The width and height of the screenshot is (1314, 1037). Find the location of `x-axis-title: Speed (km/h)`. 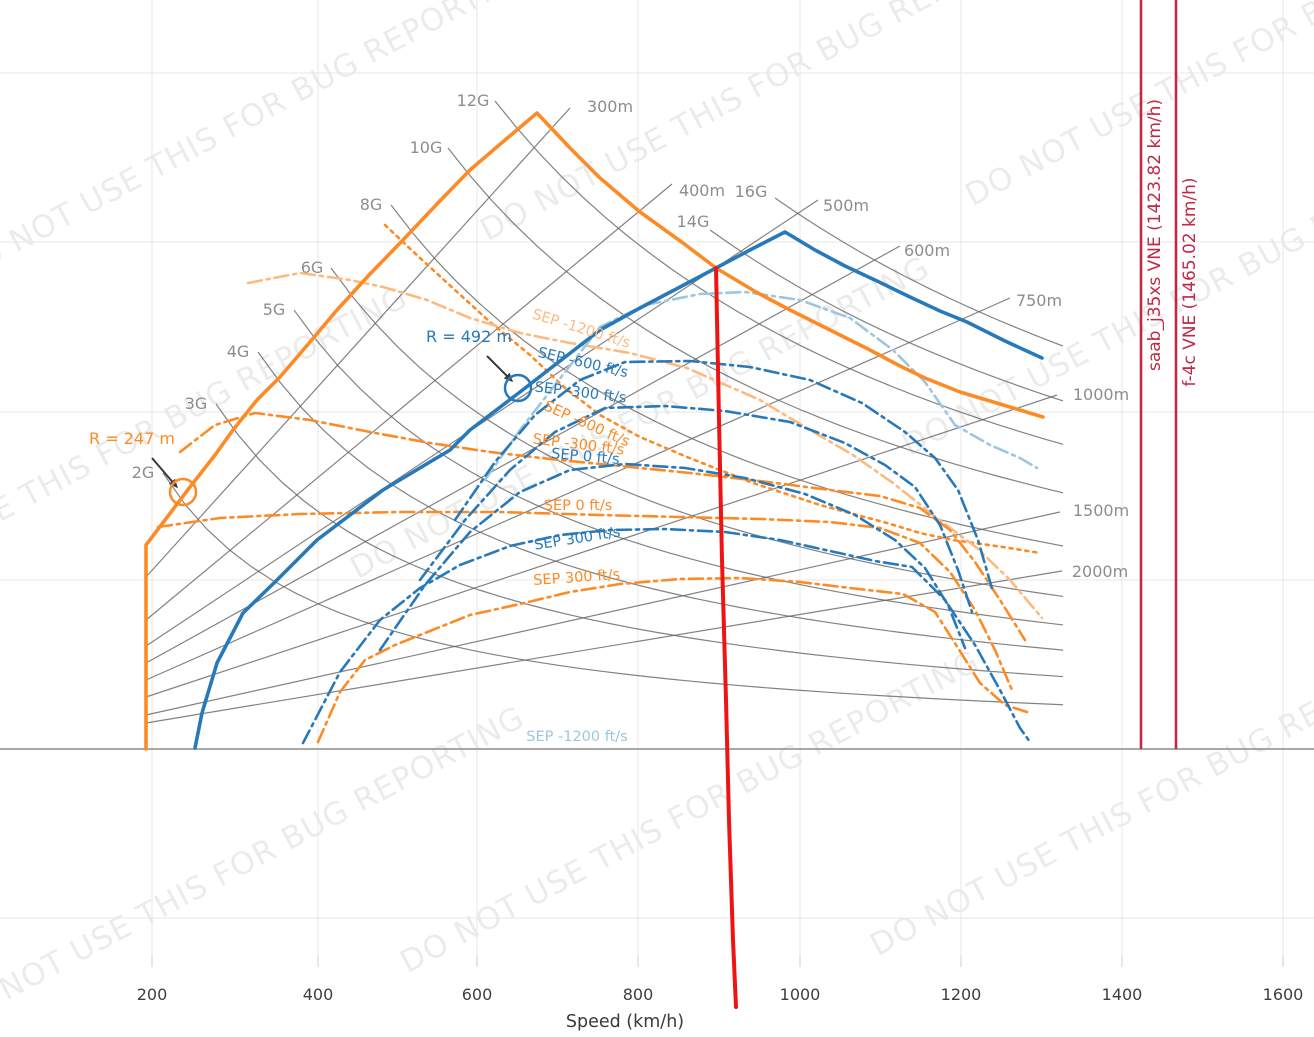

x-axis-title: Speed (km/h) is located at coordinates (625, 1022).